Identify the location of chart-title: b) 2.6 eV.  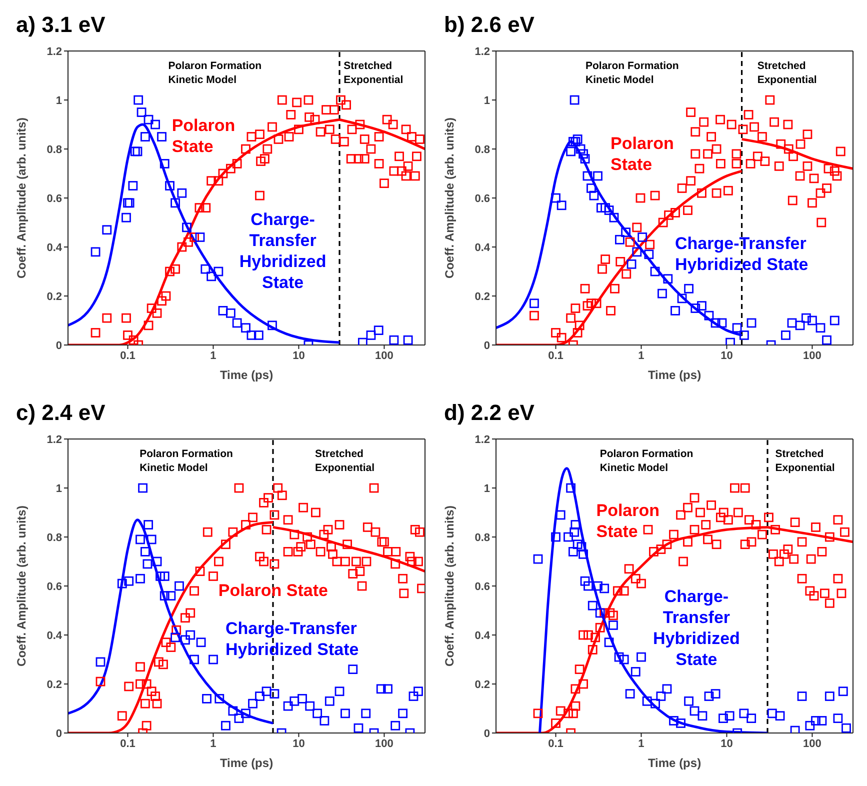
(489, 25).